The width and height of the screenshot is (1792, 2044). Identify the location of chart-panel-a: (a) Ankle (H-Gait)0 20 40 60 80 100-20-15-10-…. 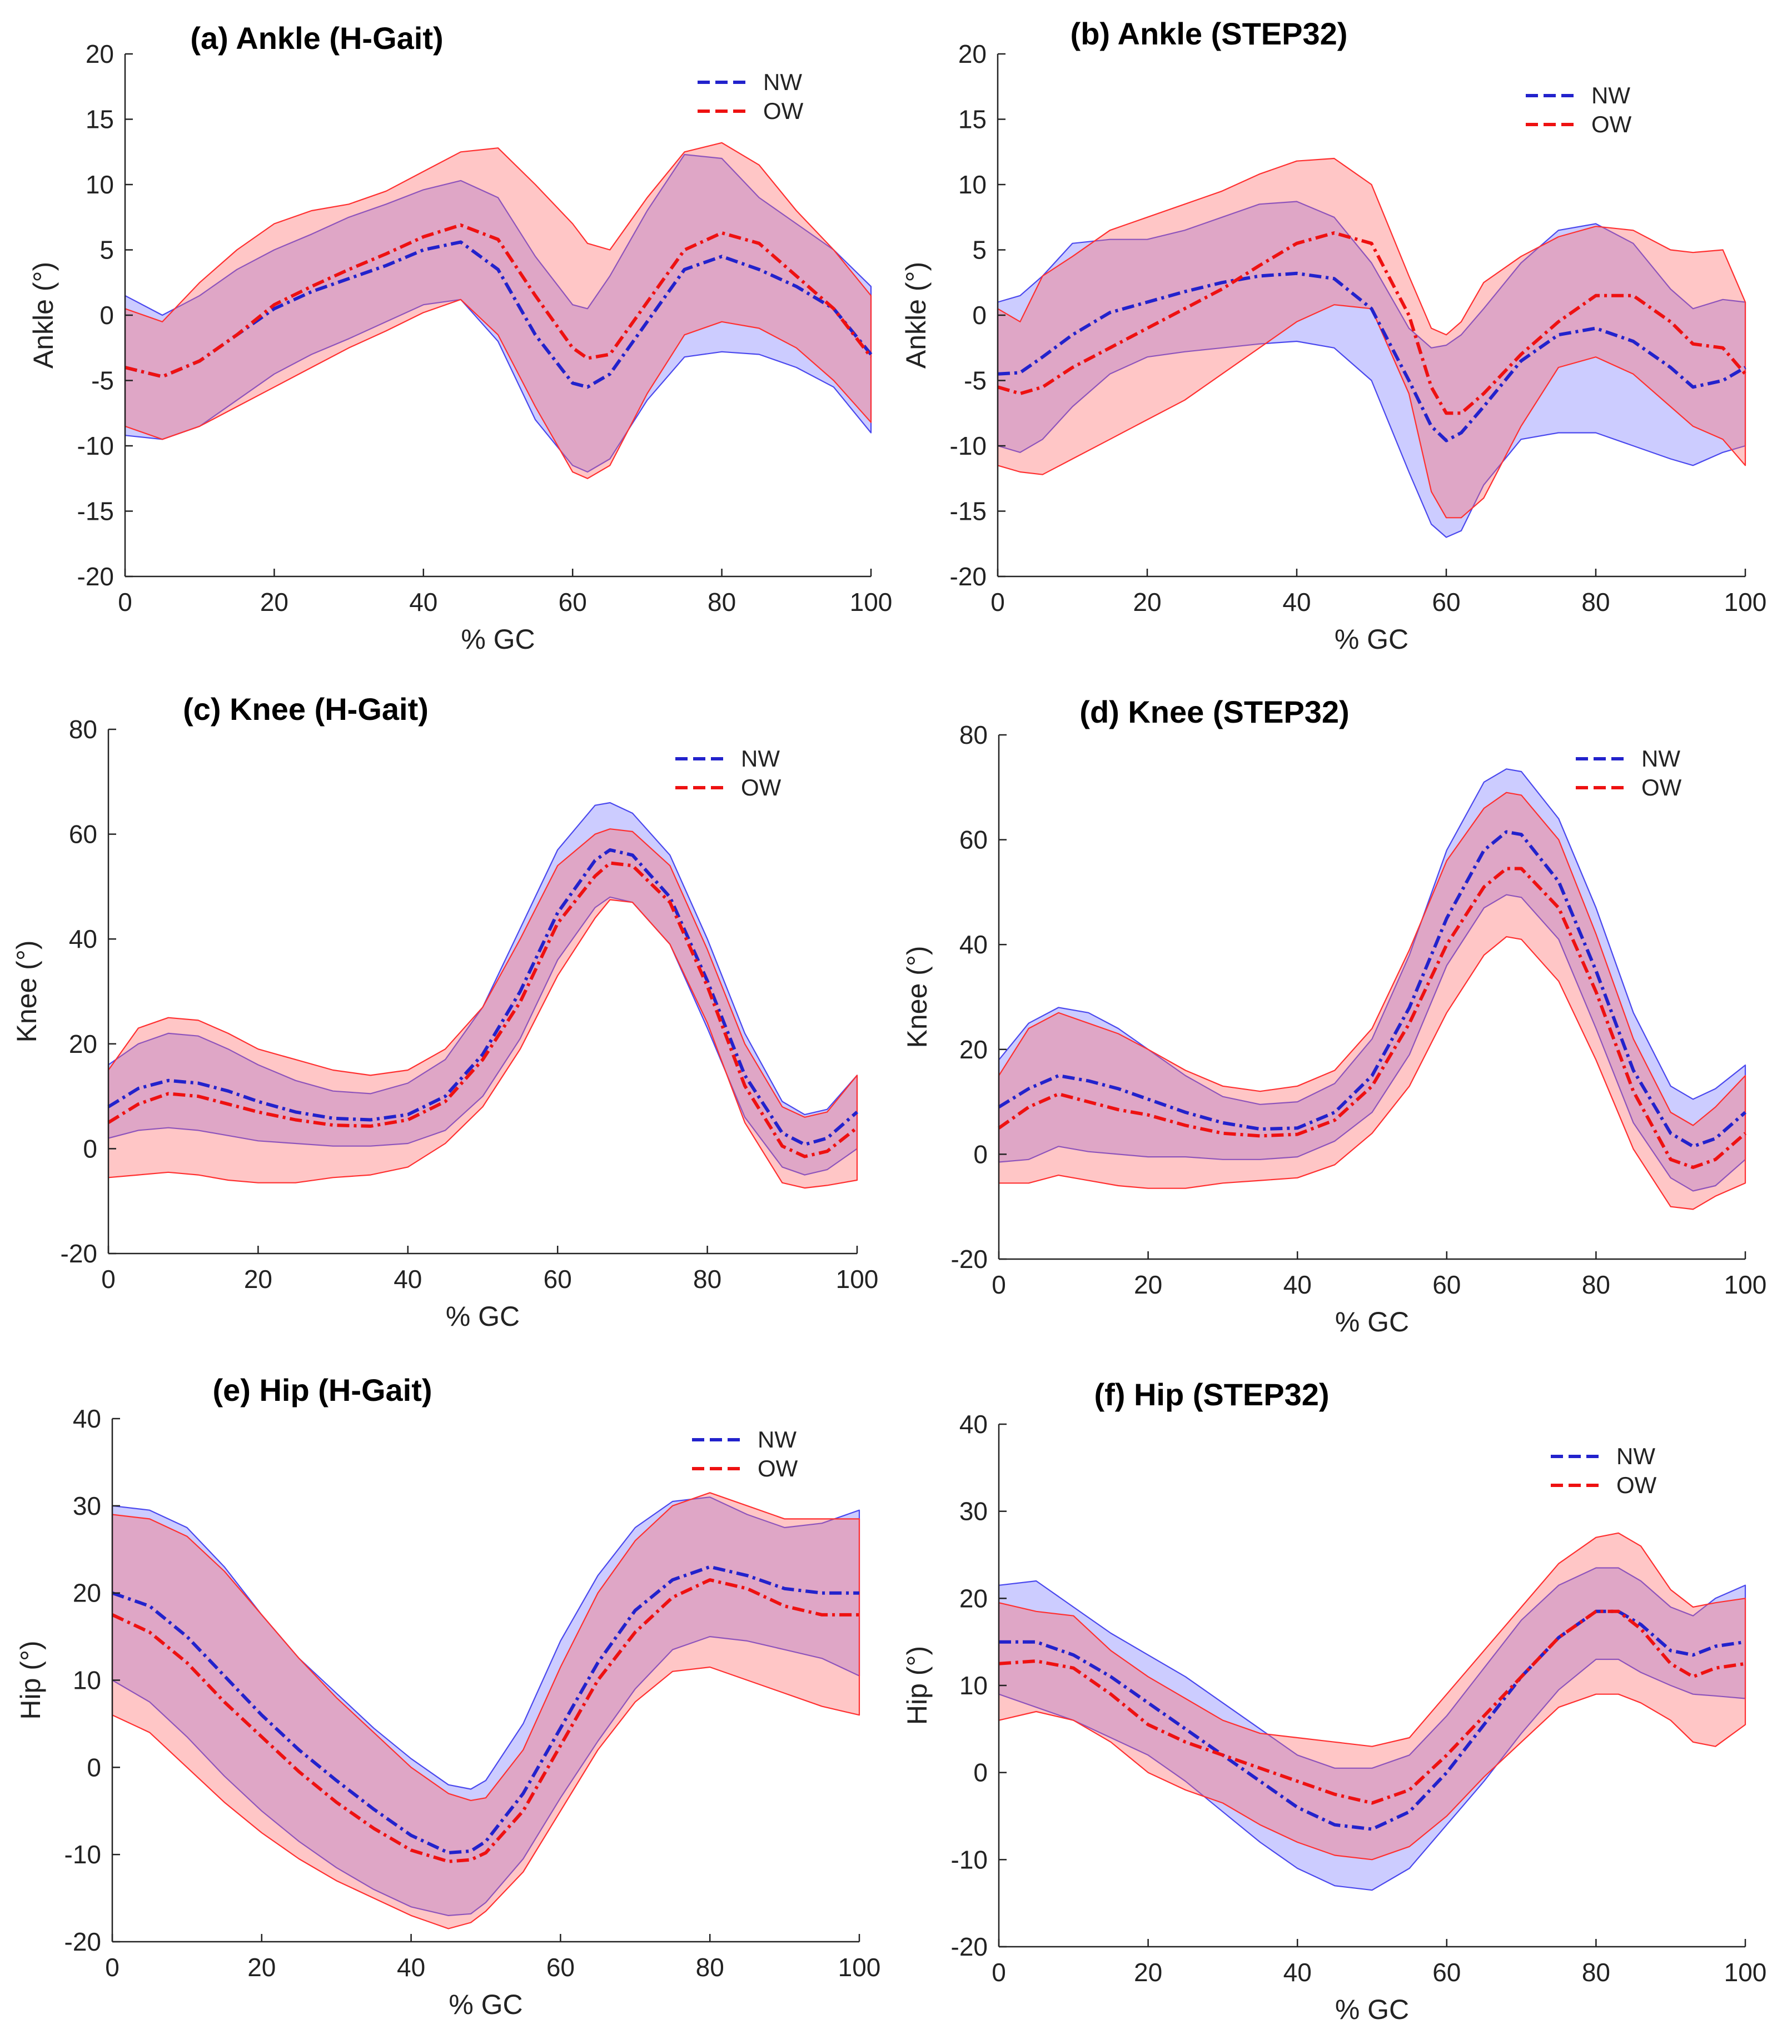
(460, 338).